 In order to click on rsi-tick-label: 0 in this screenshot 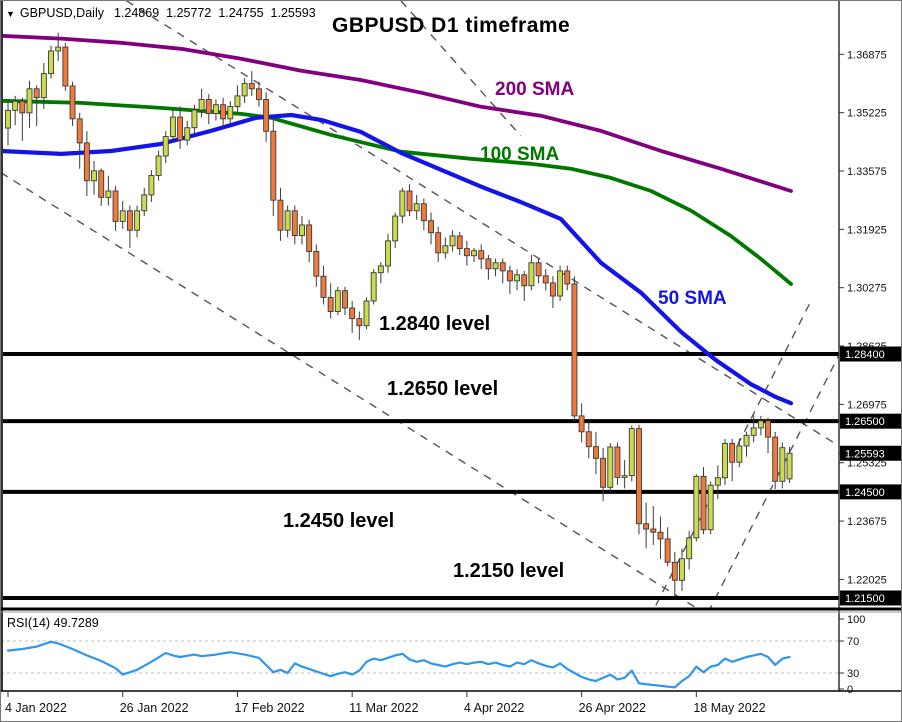, I will do `click(850, 690)`.